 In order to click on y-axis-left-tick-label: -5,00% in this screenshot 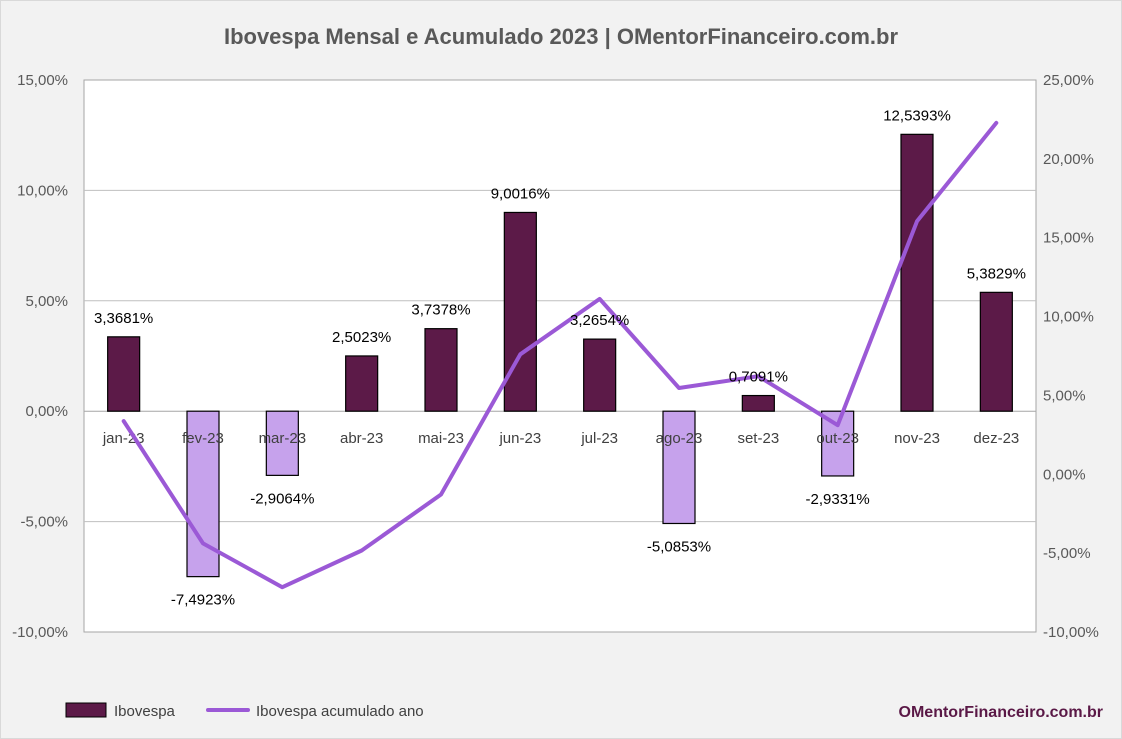, I will do `click(44, 522)`.